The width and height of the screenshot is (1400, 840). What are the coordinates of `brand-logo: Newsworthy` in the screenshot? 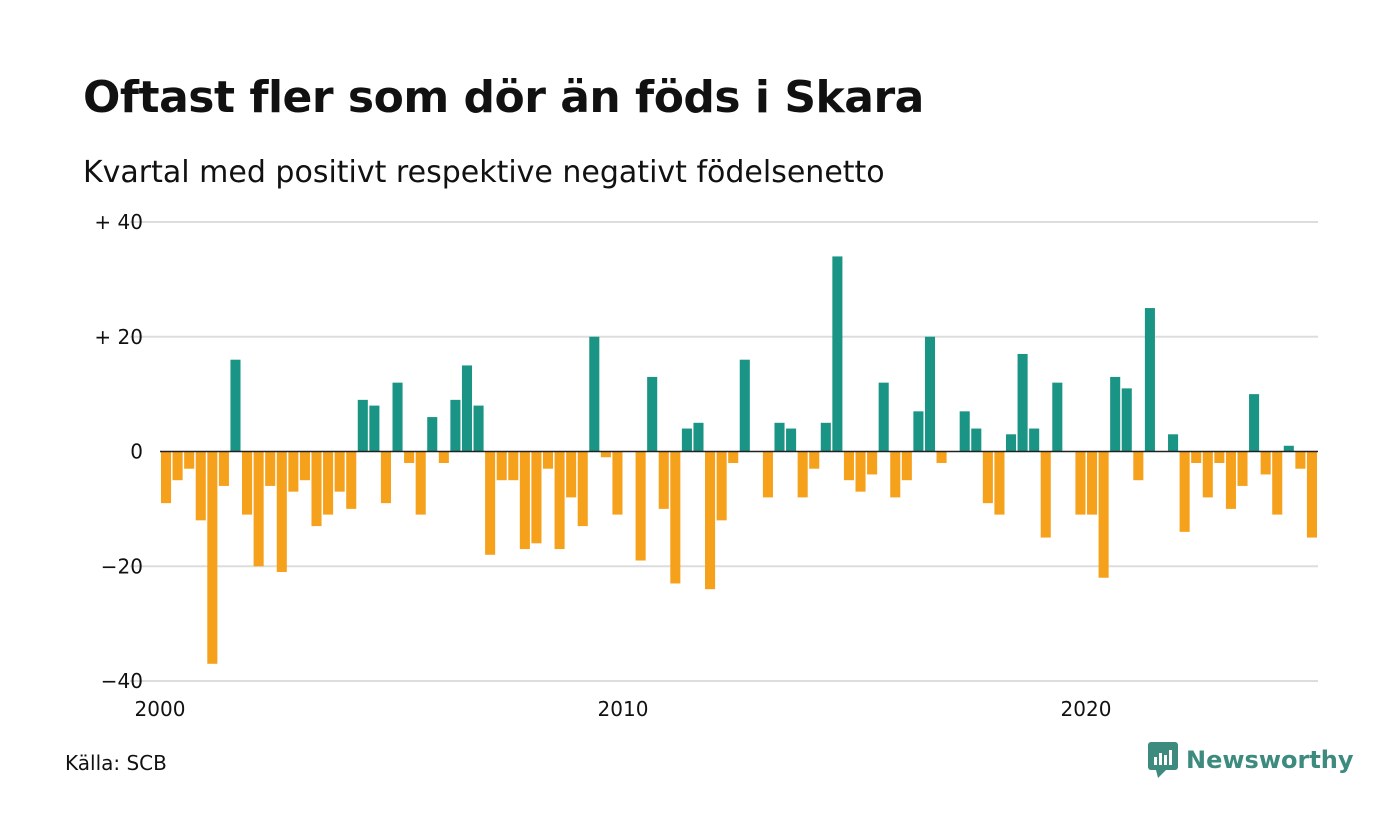 It's located at (1251, 760).